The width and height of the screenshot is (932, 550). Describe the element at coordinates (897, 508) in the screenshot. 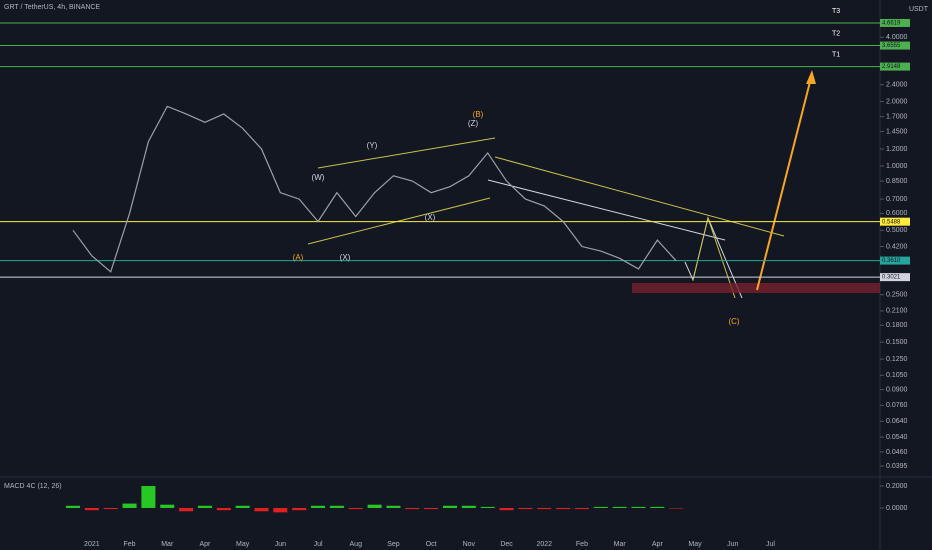

I see `macd-tick-label: 0.0000` at that location.